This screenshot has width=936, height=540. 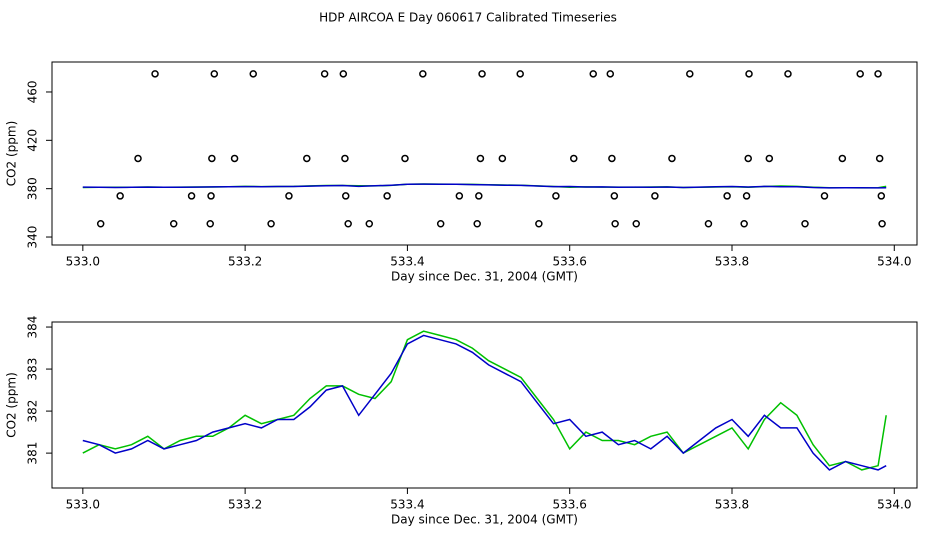 What do you see at coordinates (33, 237) in the screenshot?
I see `y-tick-label: 340` at bounding box center [33, 237].